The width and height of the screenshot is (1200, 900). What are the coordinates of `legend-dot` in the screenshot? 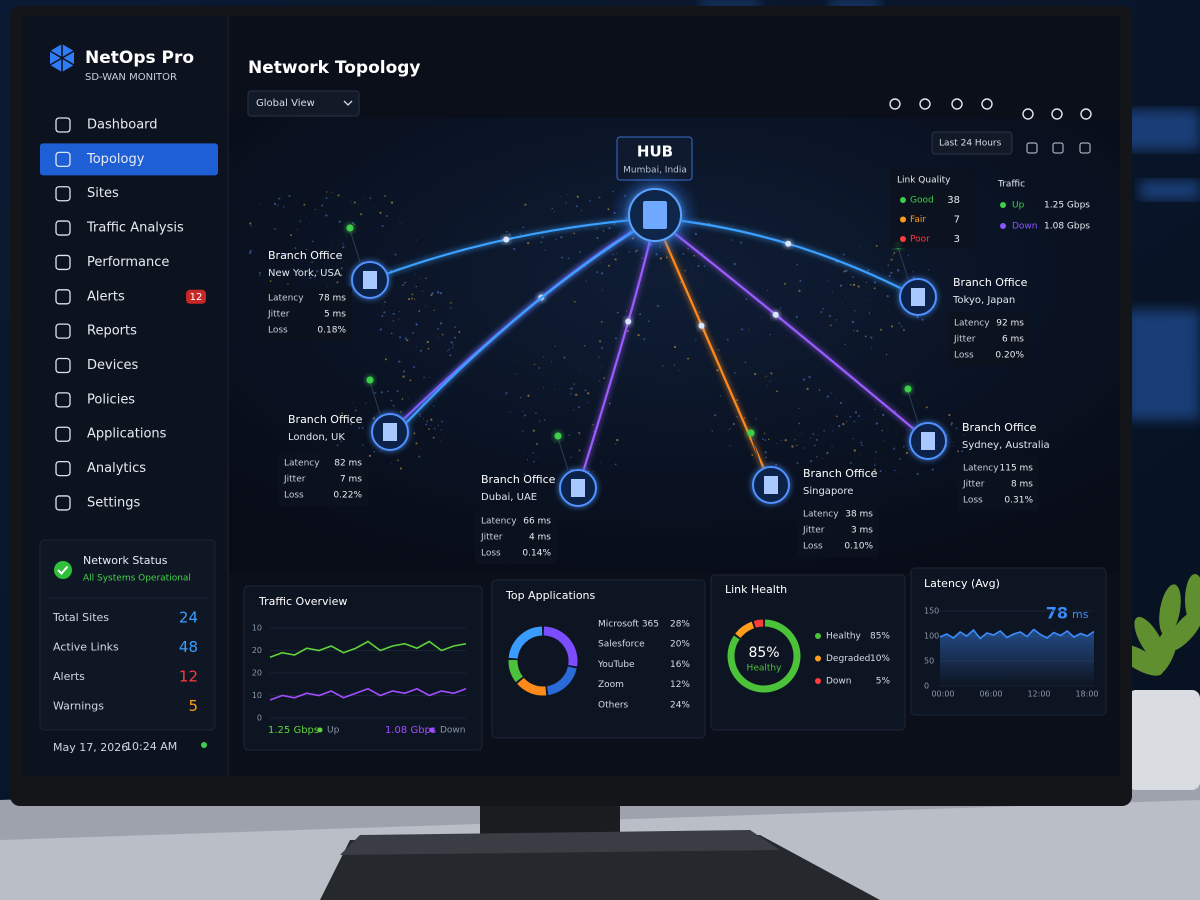 It's located at (818, 636).